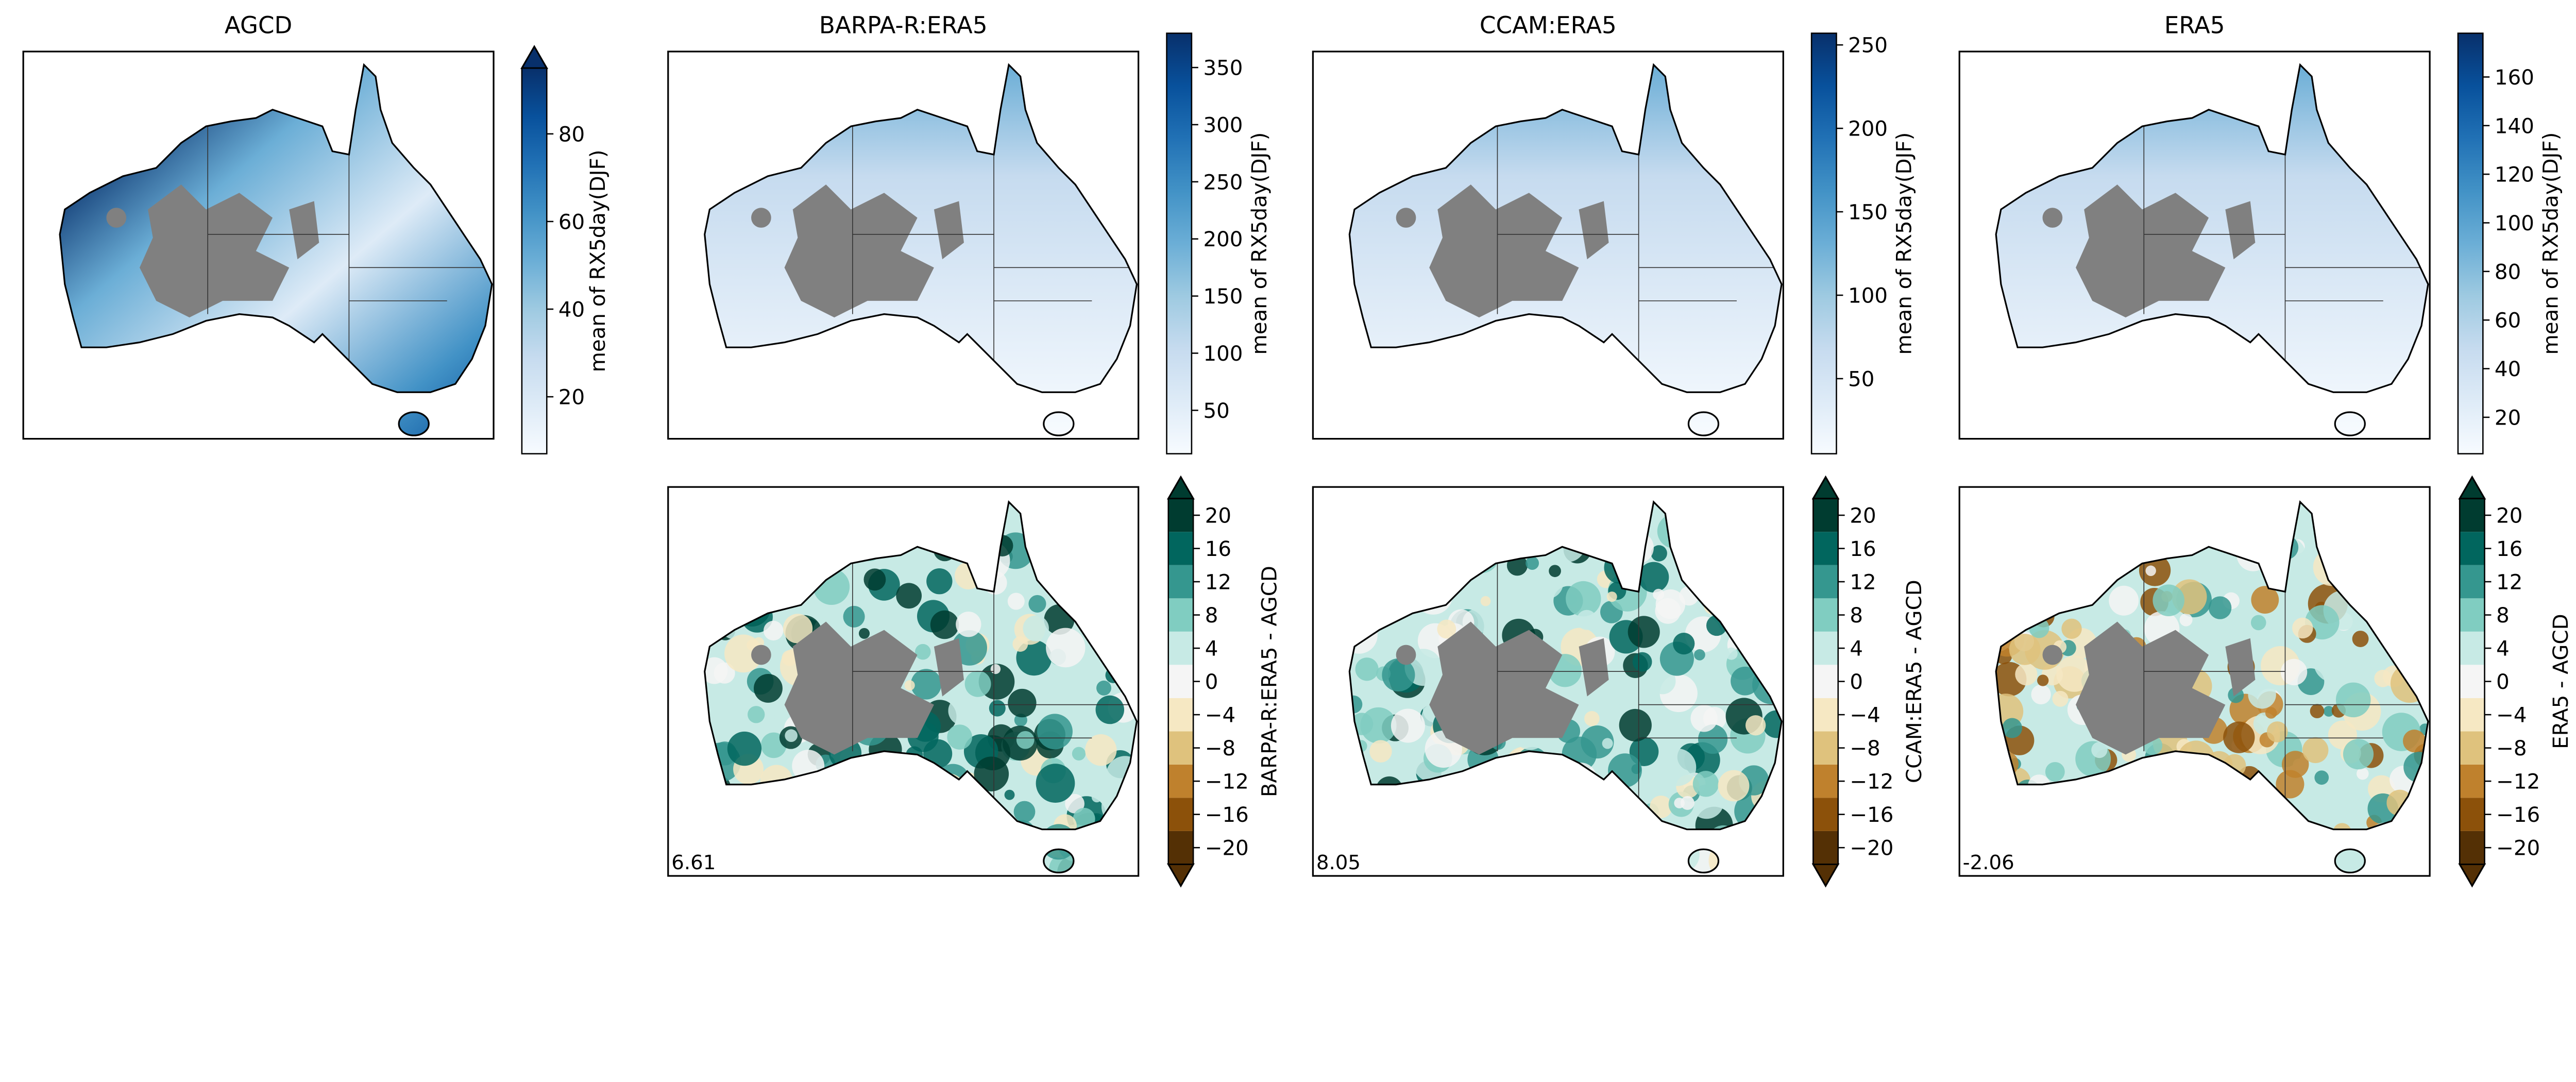 Image resolution: width=2576 pixels, height=1082 pixels. I want to click on colorbar-tick-label: 250, so click(1223, 182).